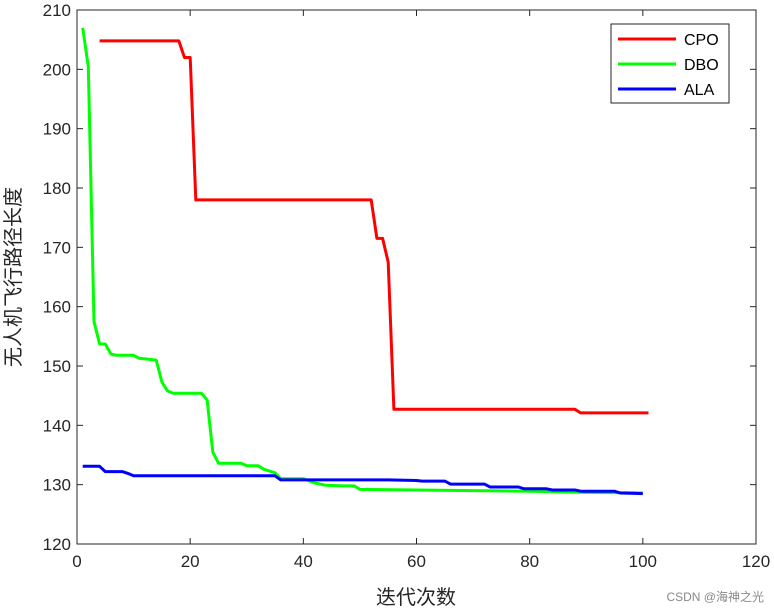 The height and width of the screenshot is (610, 774). I want to click on watermark: CSDN @海神之光, so click(715, 596).